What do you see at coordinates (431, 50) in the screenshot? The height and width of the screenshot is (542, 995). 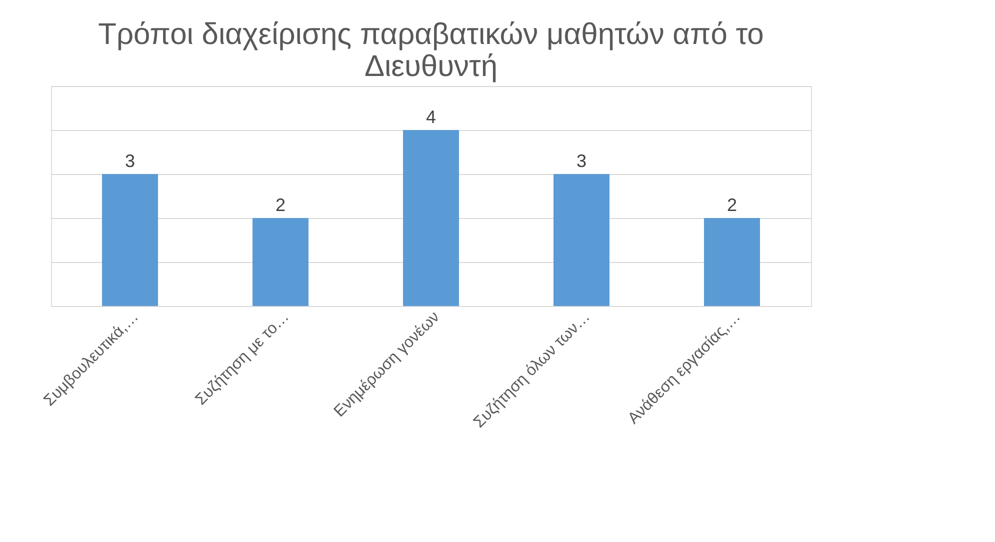 I see `chart-title: Τρόποι διαχείρισης παραβατικών μαθητών από το Διευθυντή` at bounding box center [431, 50].